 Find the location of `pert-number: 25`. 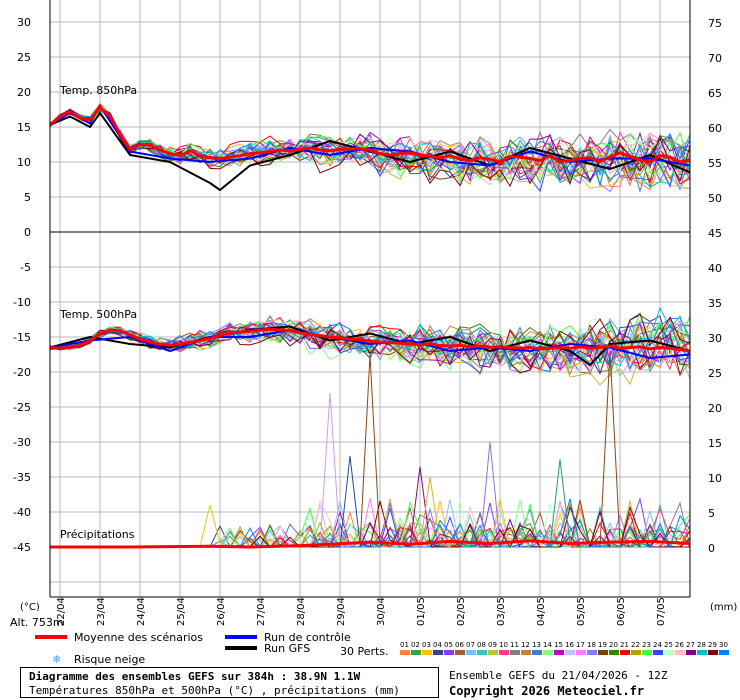

pert-number: 25 is located at coordinates (668, 645).